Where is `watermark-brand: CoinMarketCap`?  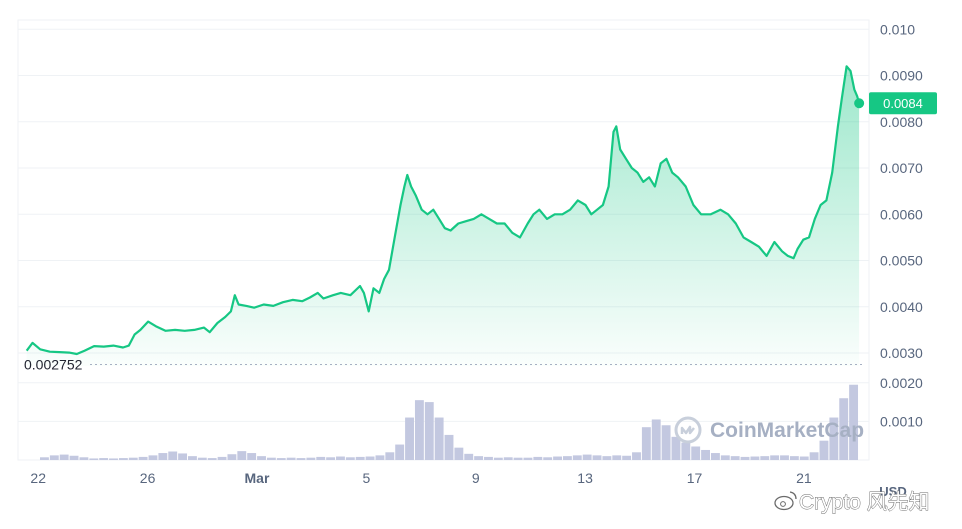
watermark-brand: CoinMarketCap is located at coordinates (787, 430).